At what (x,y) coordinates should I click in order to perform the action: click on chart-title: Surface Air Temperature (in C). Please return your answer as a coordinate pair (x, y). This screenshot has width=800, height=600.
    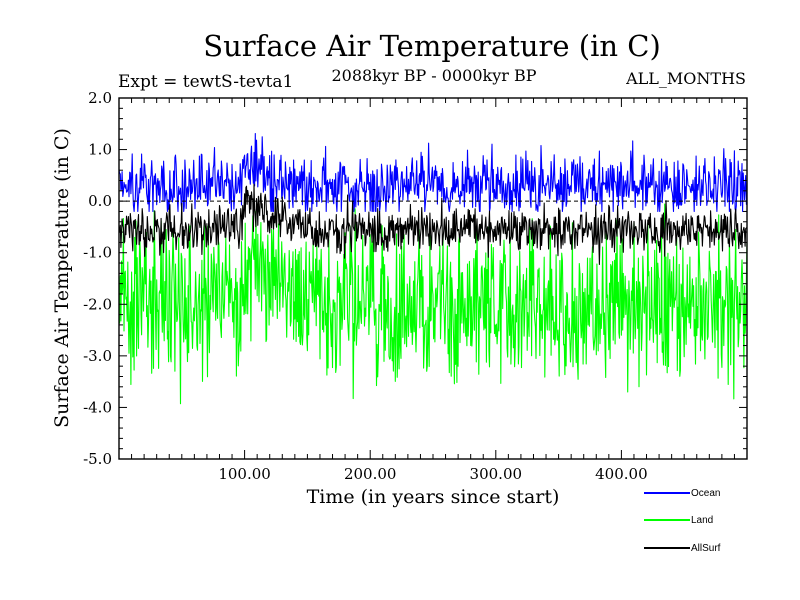
    Looking at the image, I should click on (432, 46).